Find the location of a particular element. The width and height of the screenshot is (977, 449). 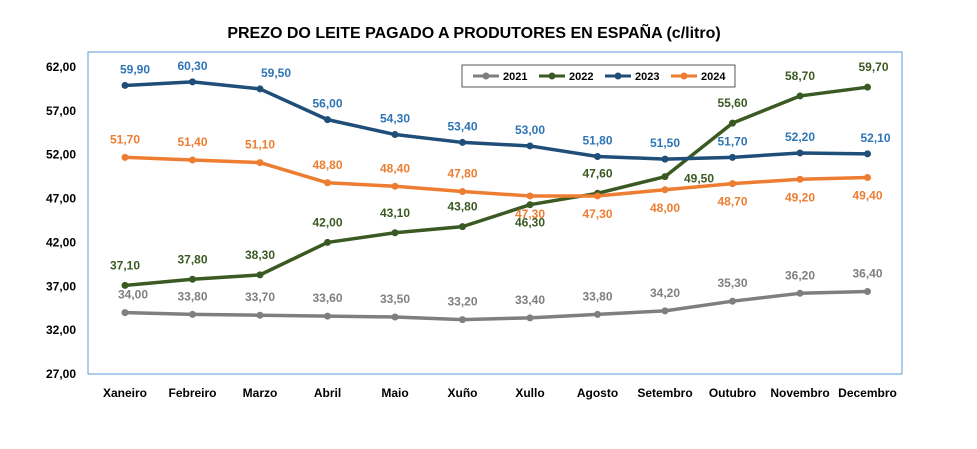

data-label: 35,30 is located at coordinates (732, 283).